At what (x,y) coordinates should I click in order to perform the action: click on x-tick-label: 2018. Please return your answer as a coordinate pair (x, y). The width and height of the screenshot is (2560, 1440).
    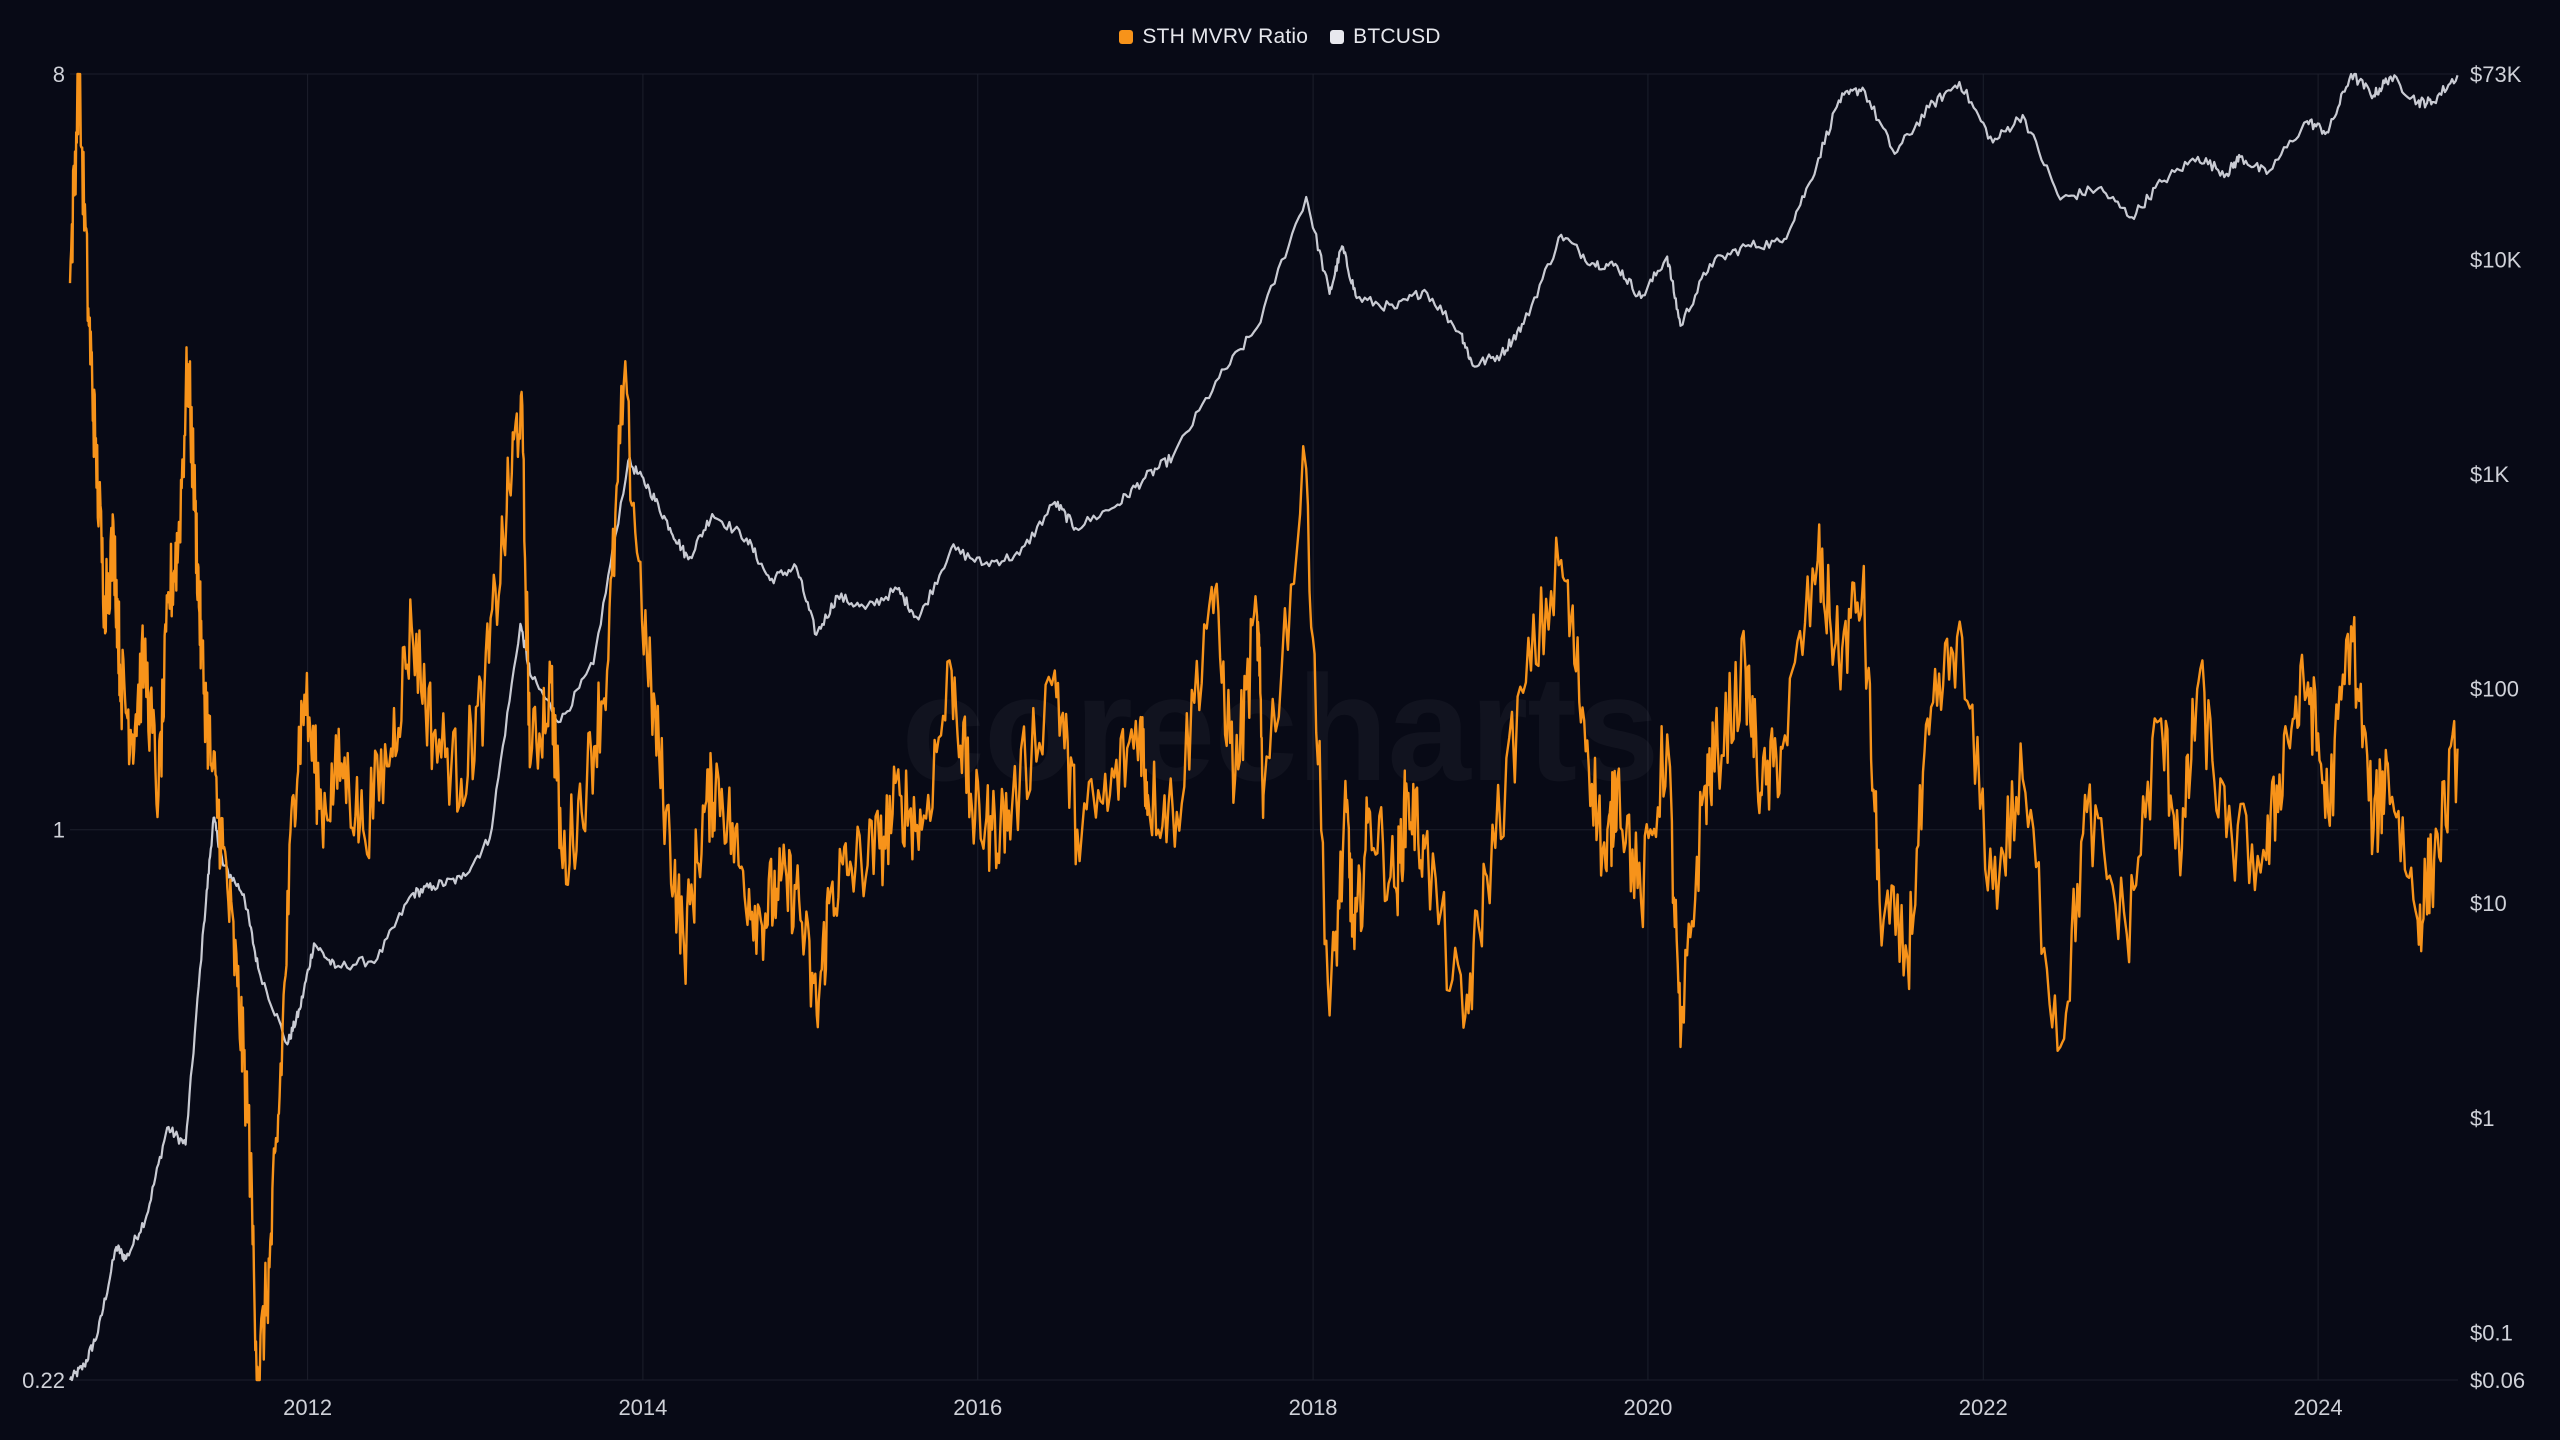
    Looking at the image, I should click on (1313, 1407).